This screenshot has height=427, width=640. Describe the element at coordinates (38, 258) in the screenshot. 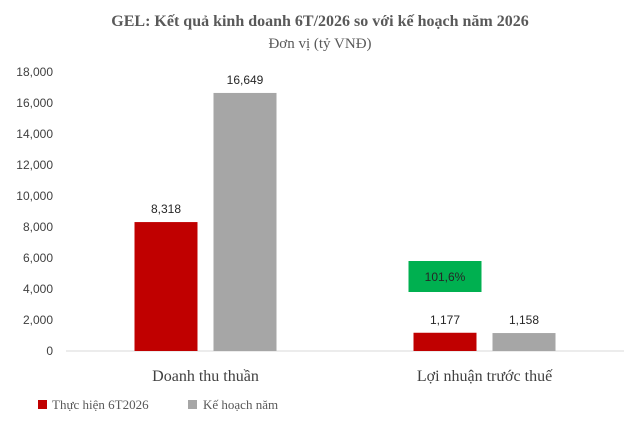

I see `y-tick-label: 6,000` at that location.